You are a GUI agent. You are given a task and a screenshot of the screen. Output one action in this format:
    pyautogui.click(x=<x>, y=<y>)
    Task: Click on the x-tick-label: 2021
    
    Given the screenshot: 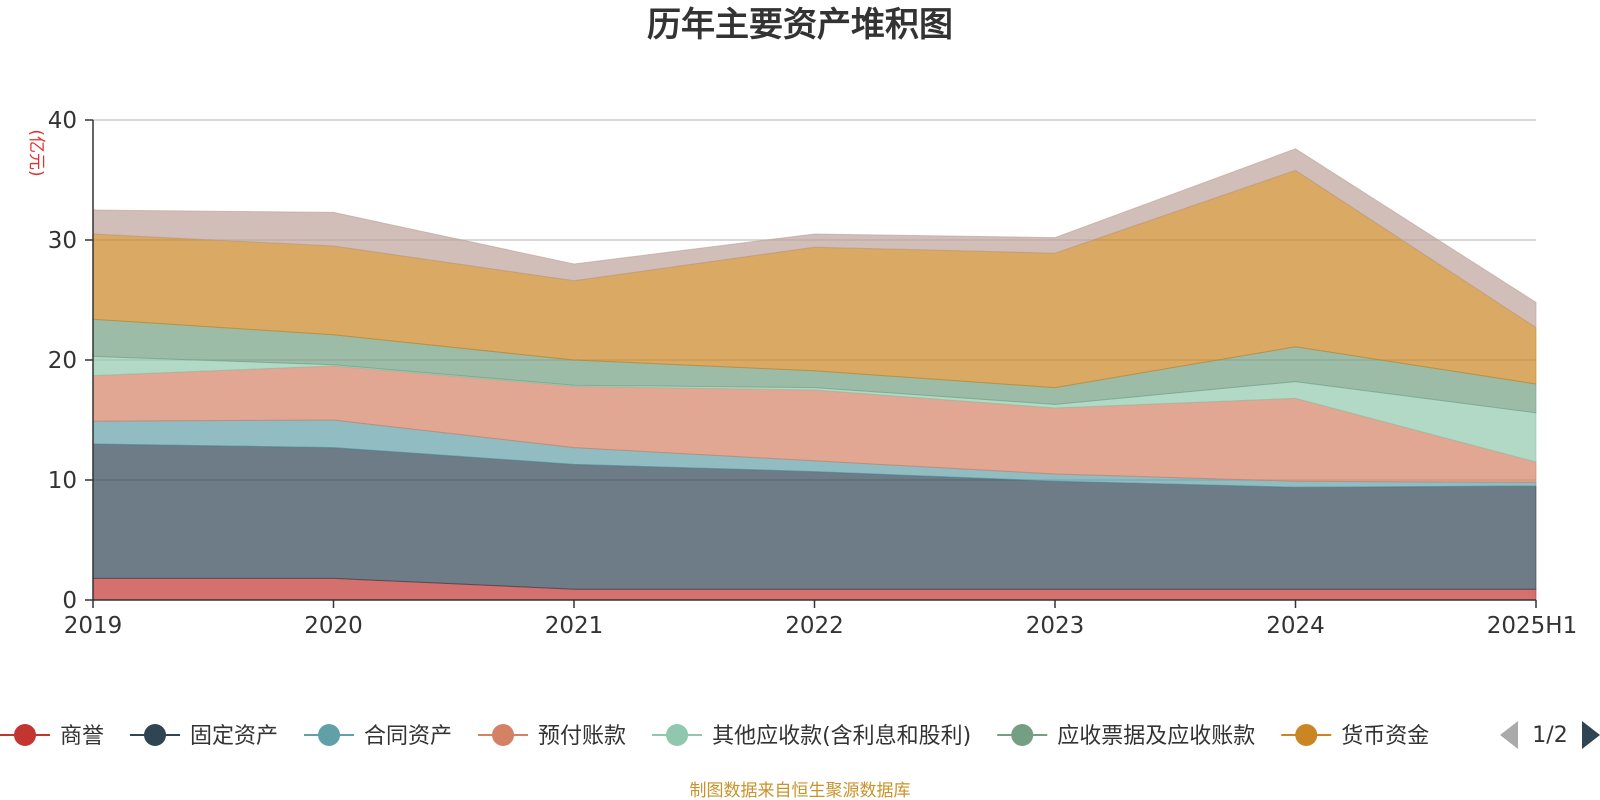 What is the action you would take?
    pyautogui.click(x=574, y=626)
    